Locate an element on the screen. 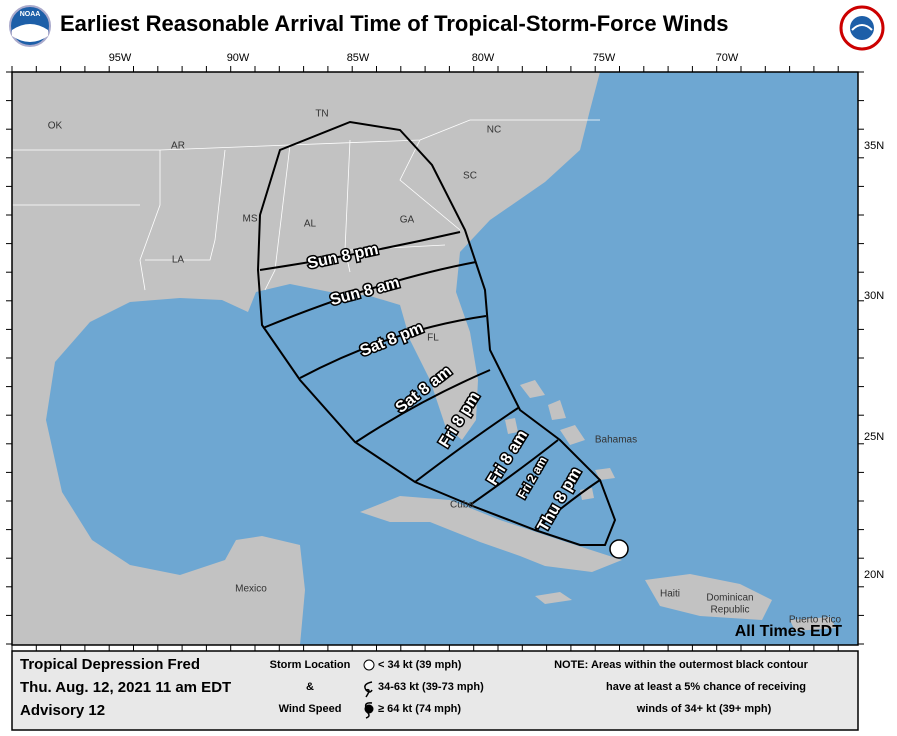 The height and width of the screenshot is (736, 897). state-label: TN is located at coordinates (321, 114).